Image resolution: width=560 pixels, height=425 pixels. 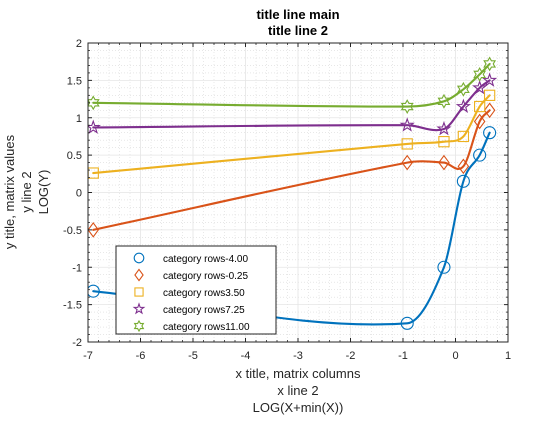 I want to click on legend-item-2: category rows-0.25, so click(x=191, y=275).